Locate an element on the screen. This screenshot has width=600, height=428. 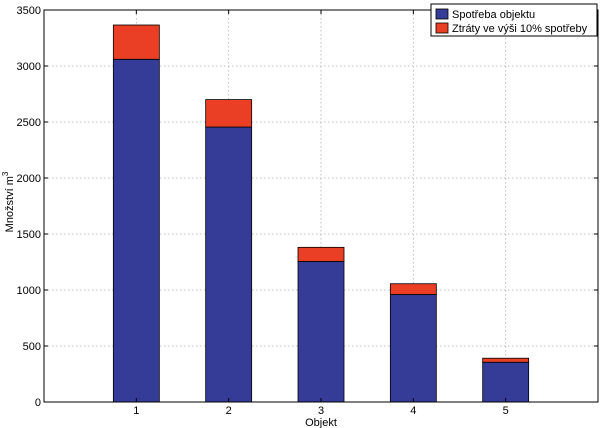
x-tick-label: 3 is located at coordinates (321, 411).